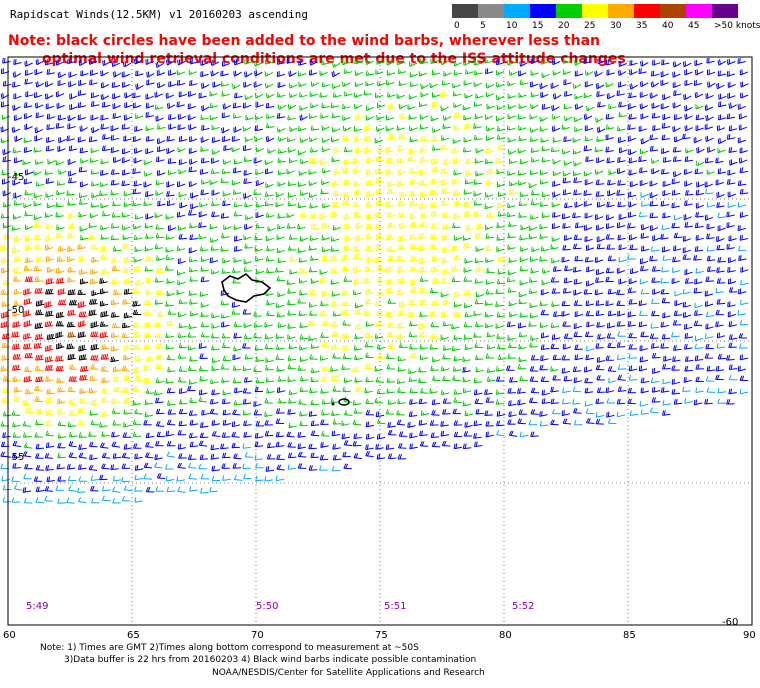  Describe the element at coordinates (246, 287) in the screenshot. I see `kerguelen-island-outline` at that location.